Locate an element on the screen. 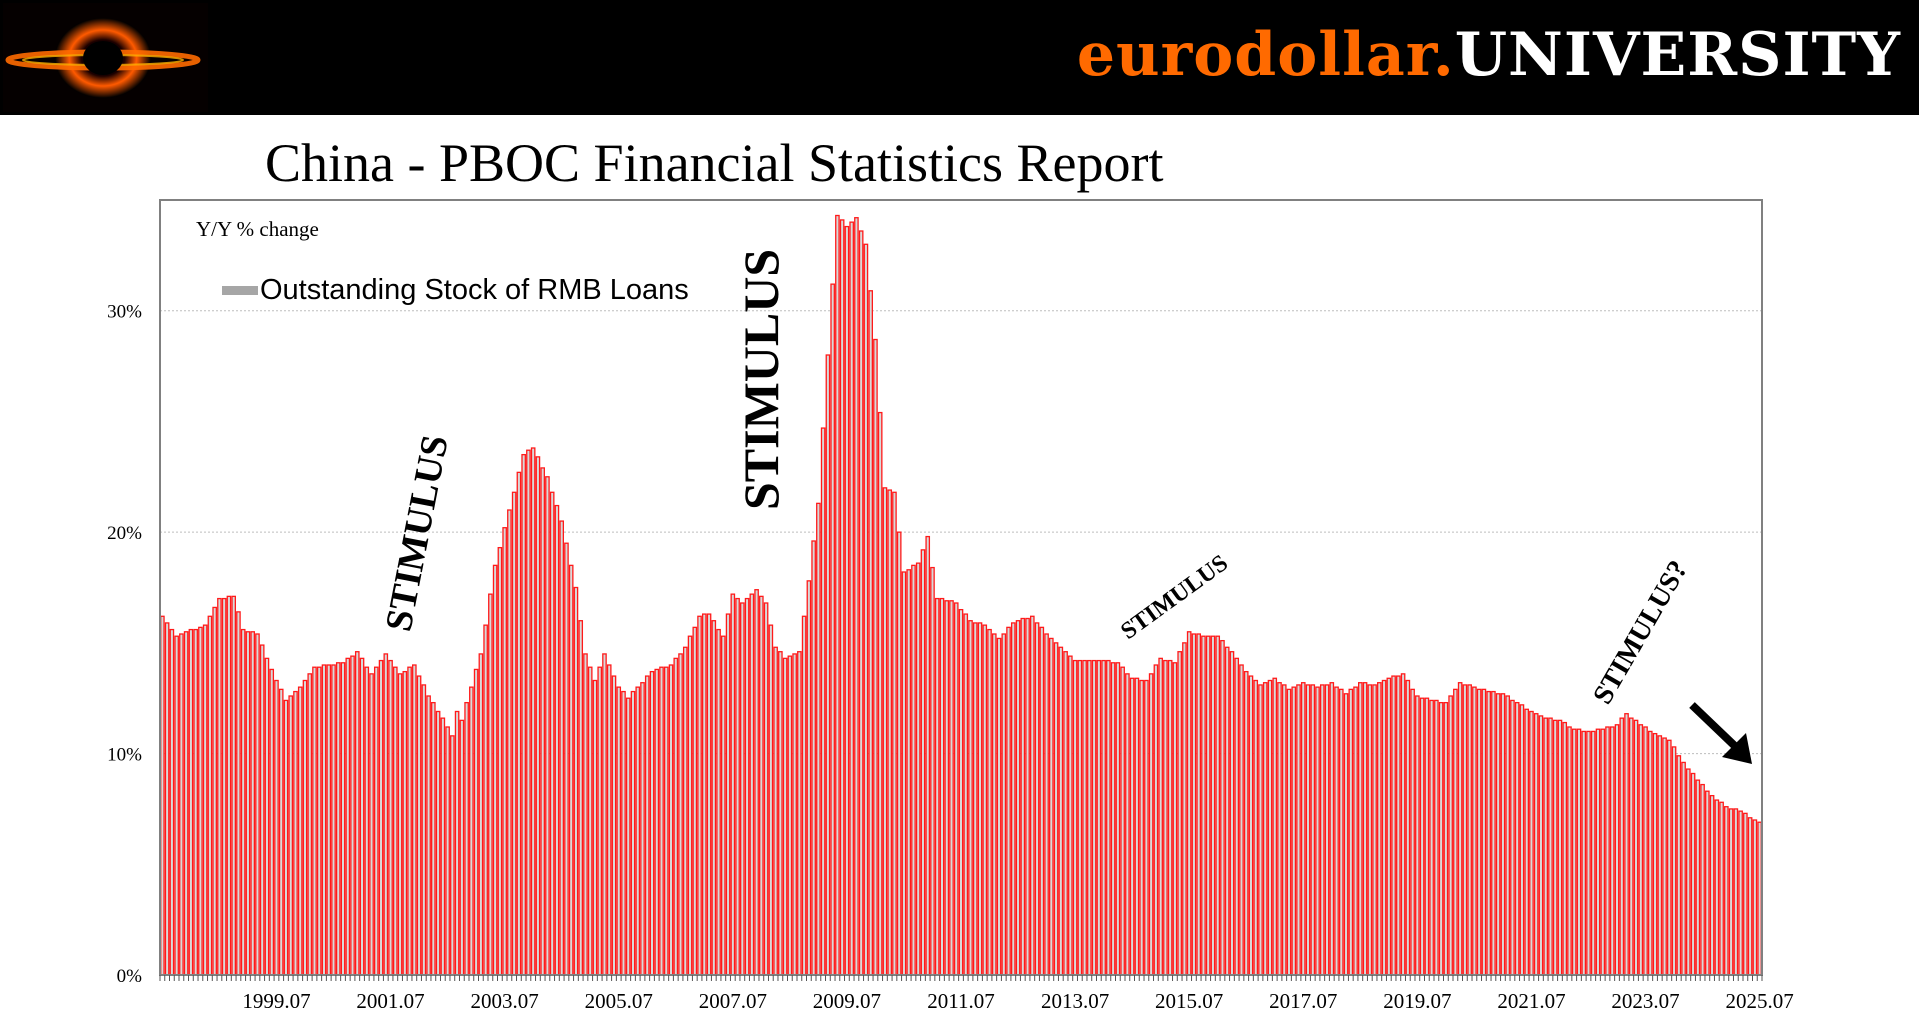 The height and width of the screenshot is (1020, 1919). x-tick-label: 2003.07 is located at coordinates (505, 1001).